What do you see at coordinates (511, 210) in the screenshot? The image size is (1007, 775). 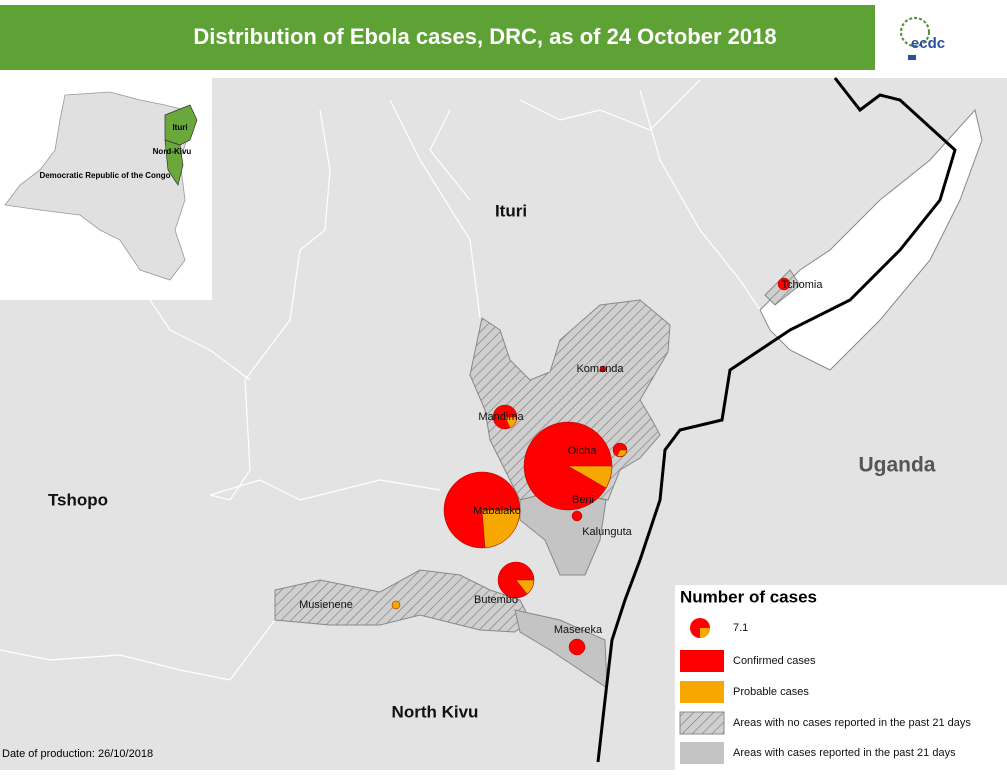 I see `region-label: Ituri` at bounding box center [511, 210].